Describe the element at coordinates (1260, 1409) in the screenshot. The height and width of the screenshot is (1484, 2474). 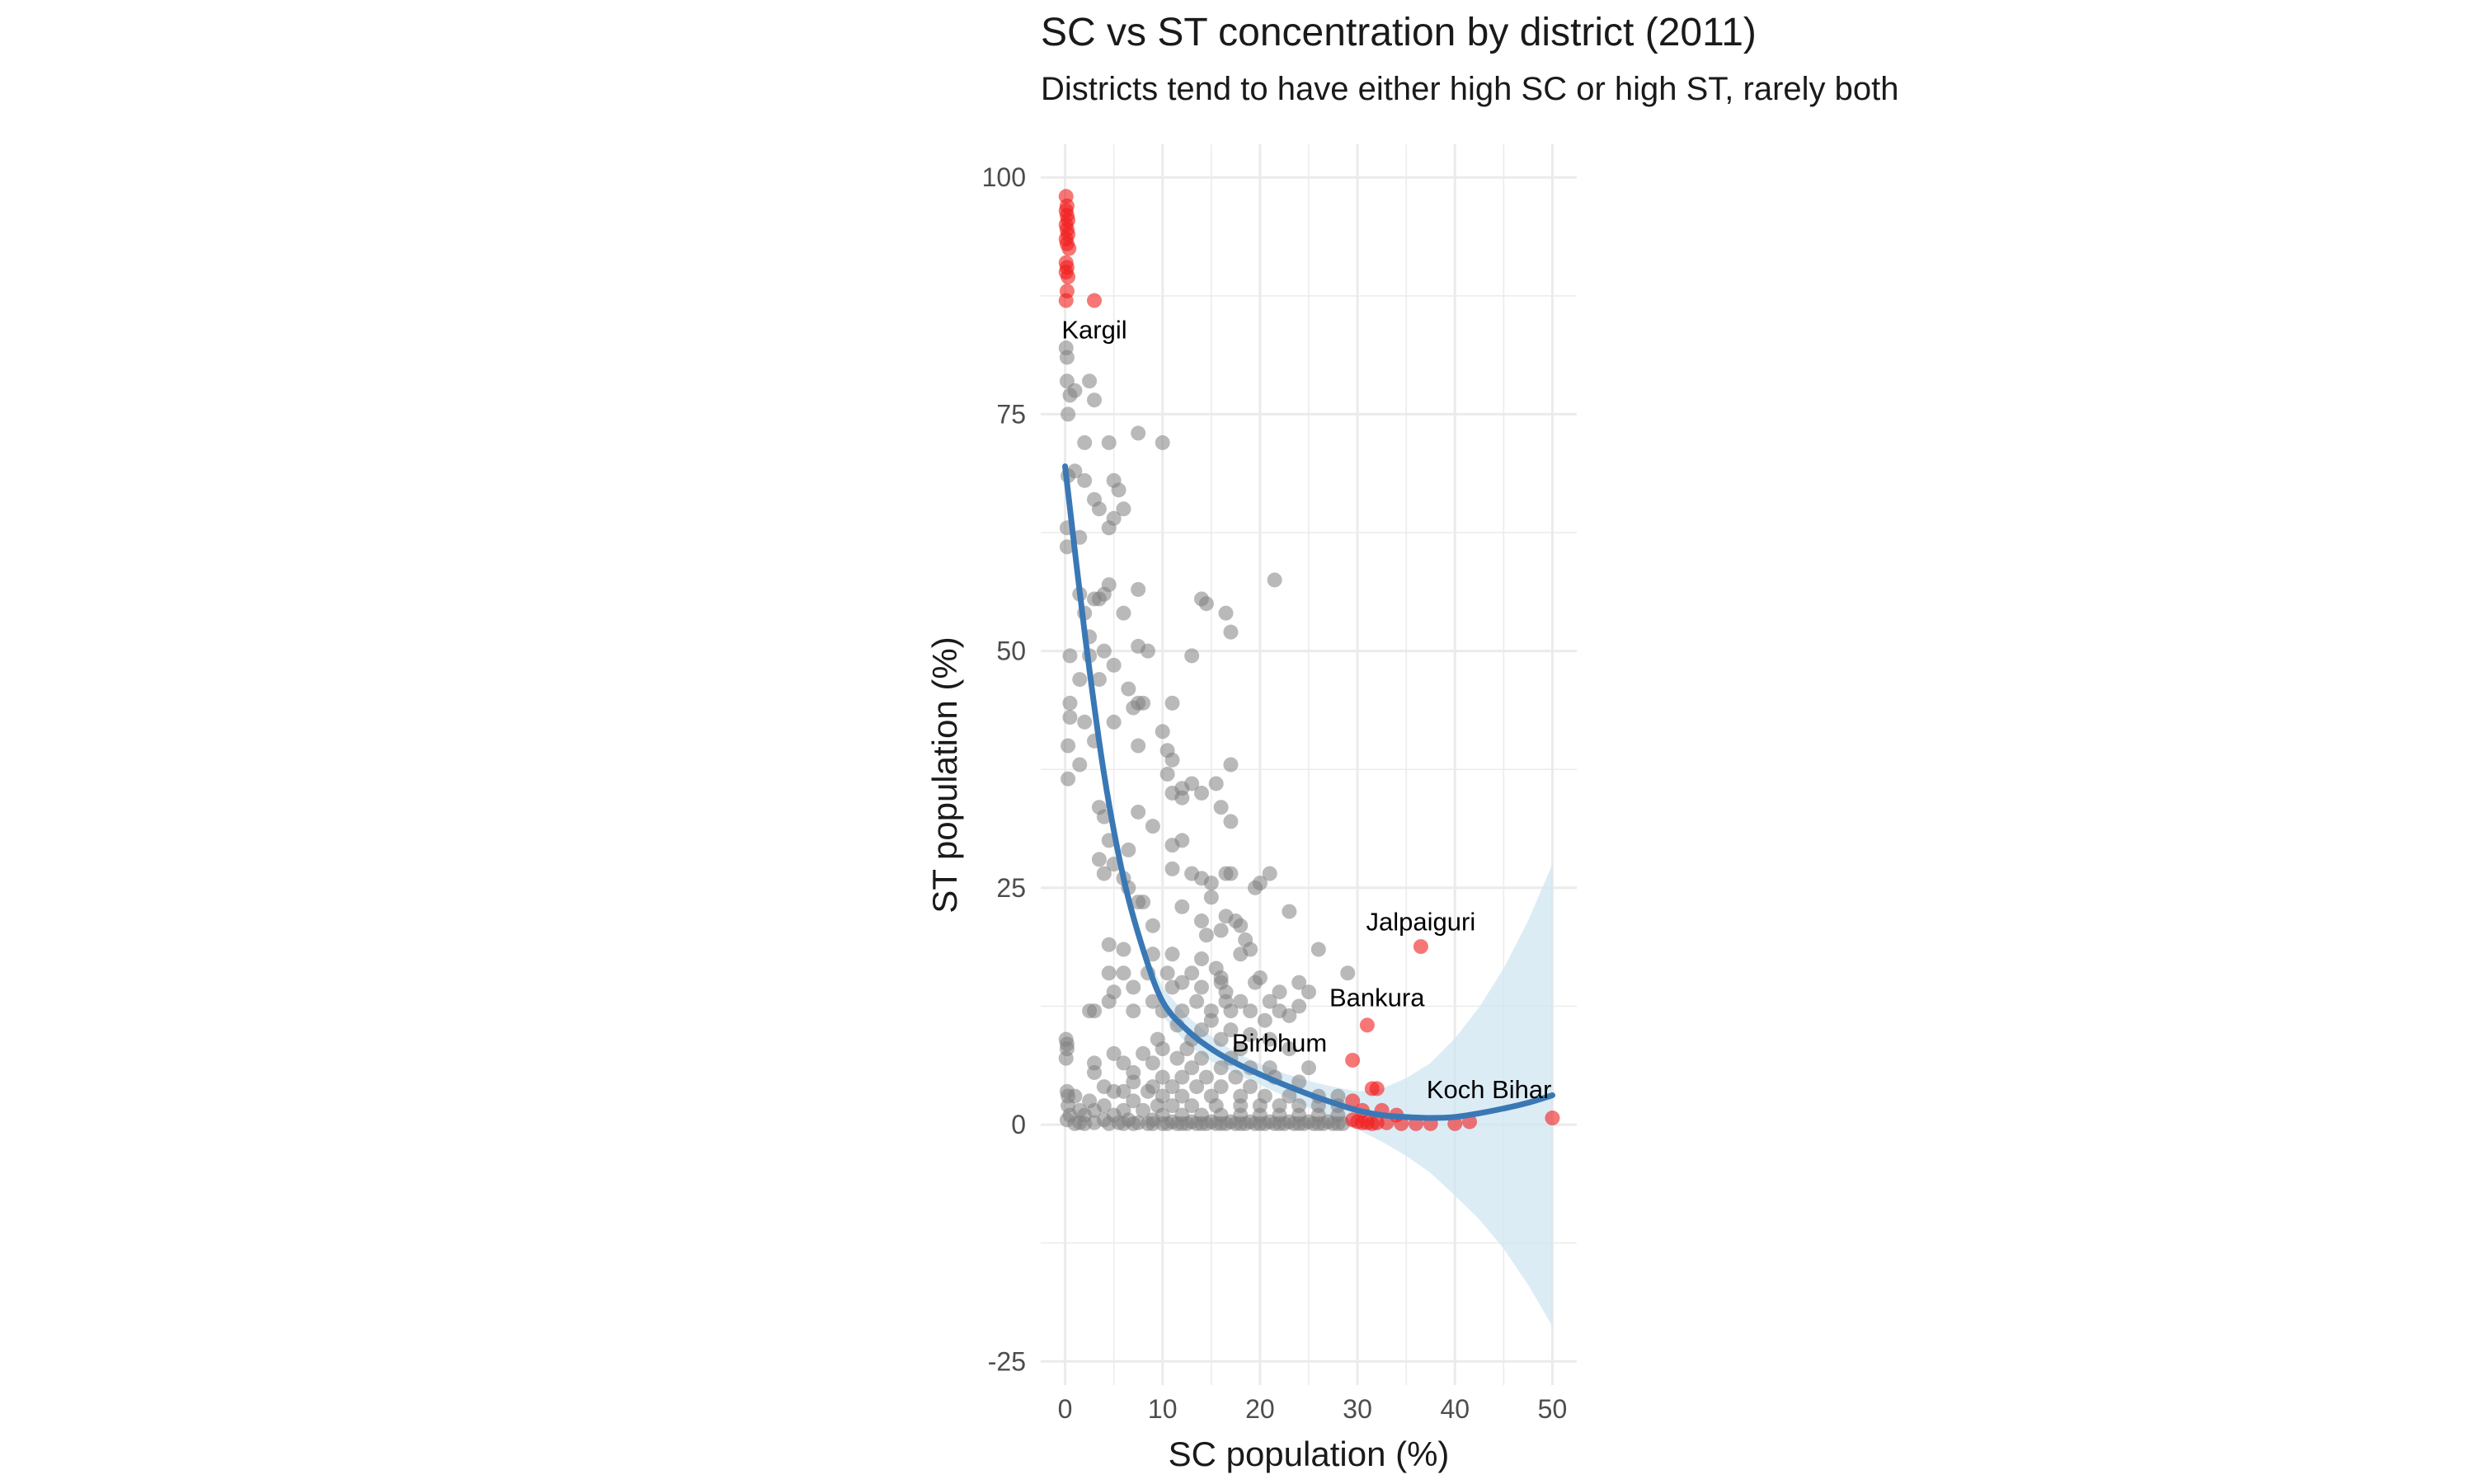
I see `x-tick-label: 20` at that location.